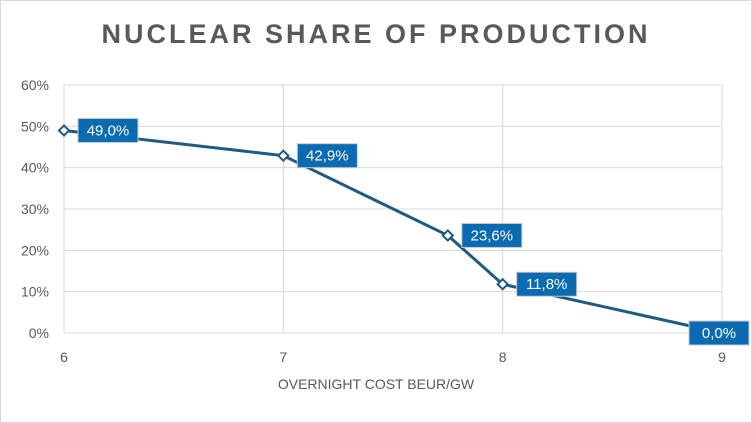 The image size is (752, 423). I want to click on y-tick-label: 10%, so click(35, 292).